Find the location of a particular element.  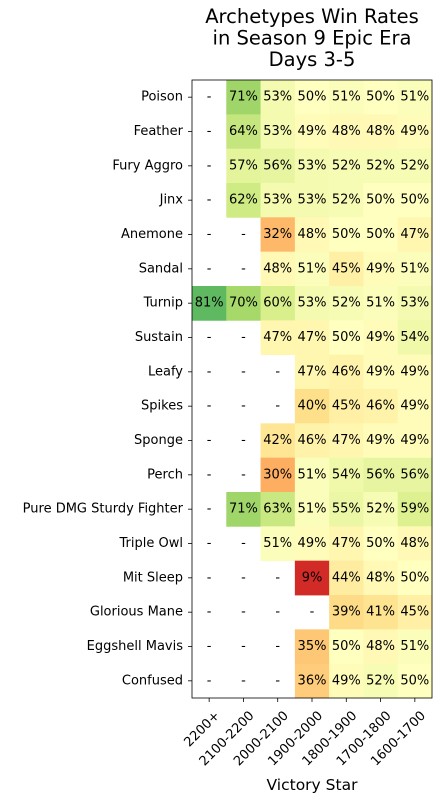

cell-value-label: 56% is located at coordinates (277, 165).